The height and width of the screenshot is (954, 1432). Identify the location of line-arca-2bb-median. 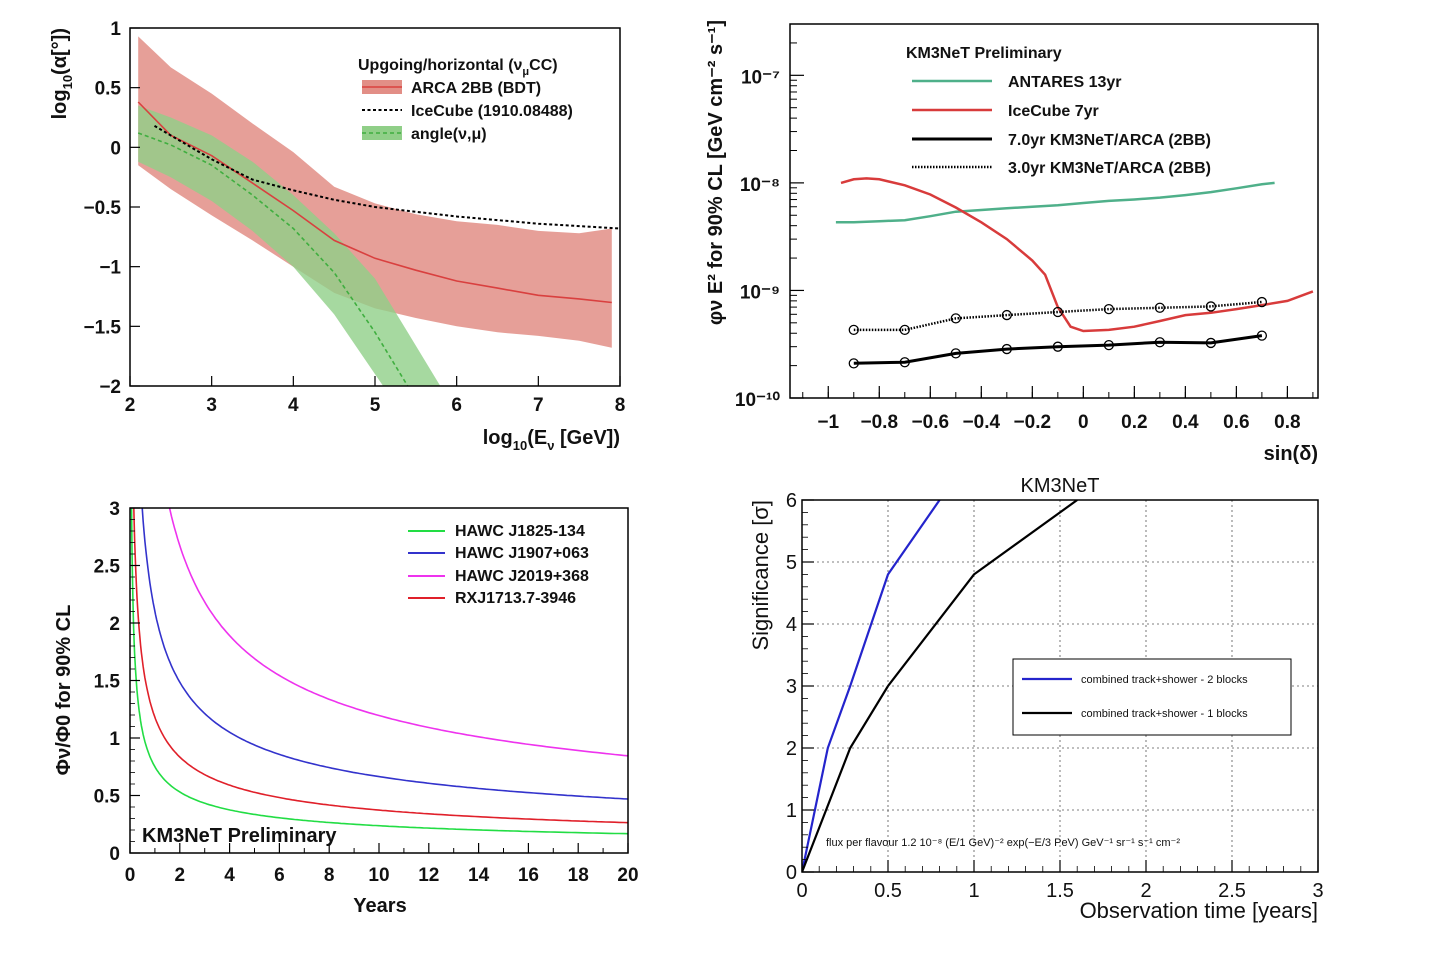
(374, 202).